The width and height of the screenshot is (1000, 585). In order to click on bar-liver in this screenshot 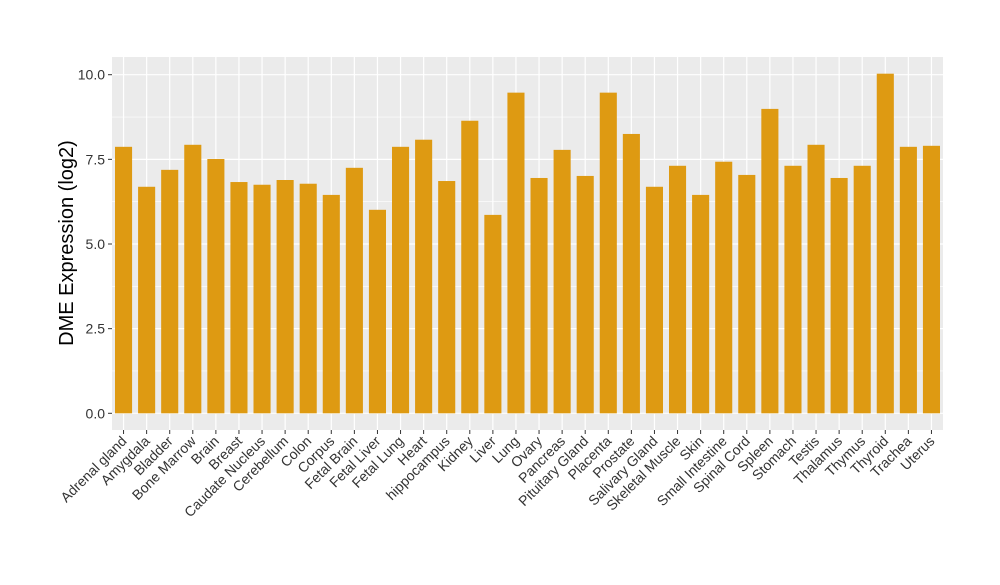, I will do `click(493, 314)`.